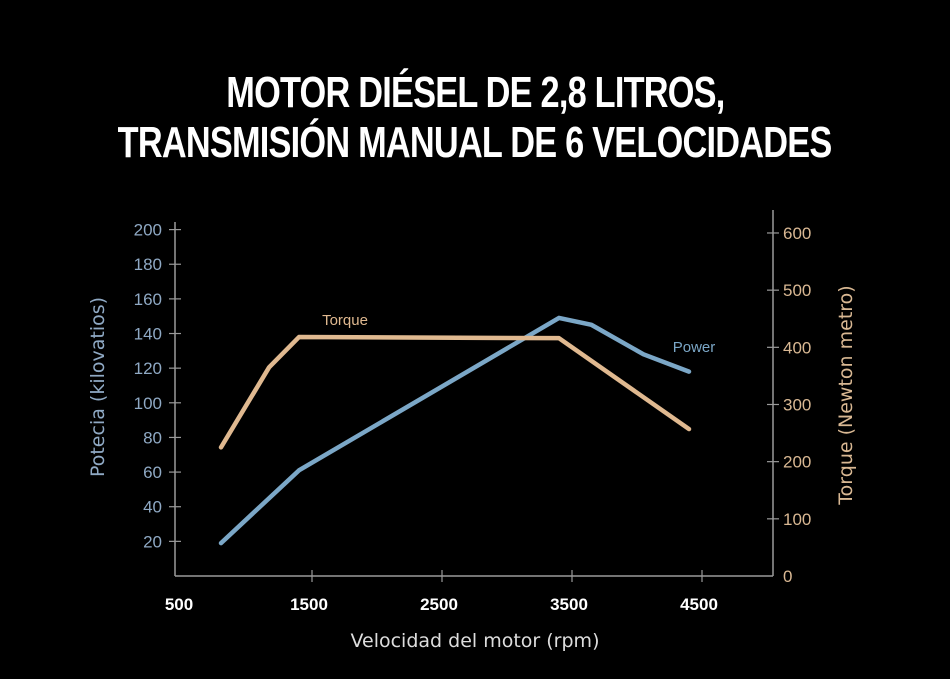 This screenshot has height=679, width=950. What do you see at coordinates (797, 347) in the screenshot?
I see `right-y-tick-label: 400` at bounding box center [797, 347].